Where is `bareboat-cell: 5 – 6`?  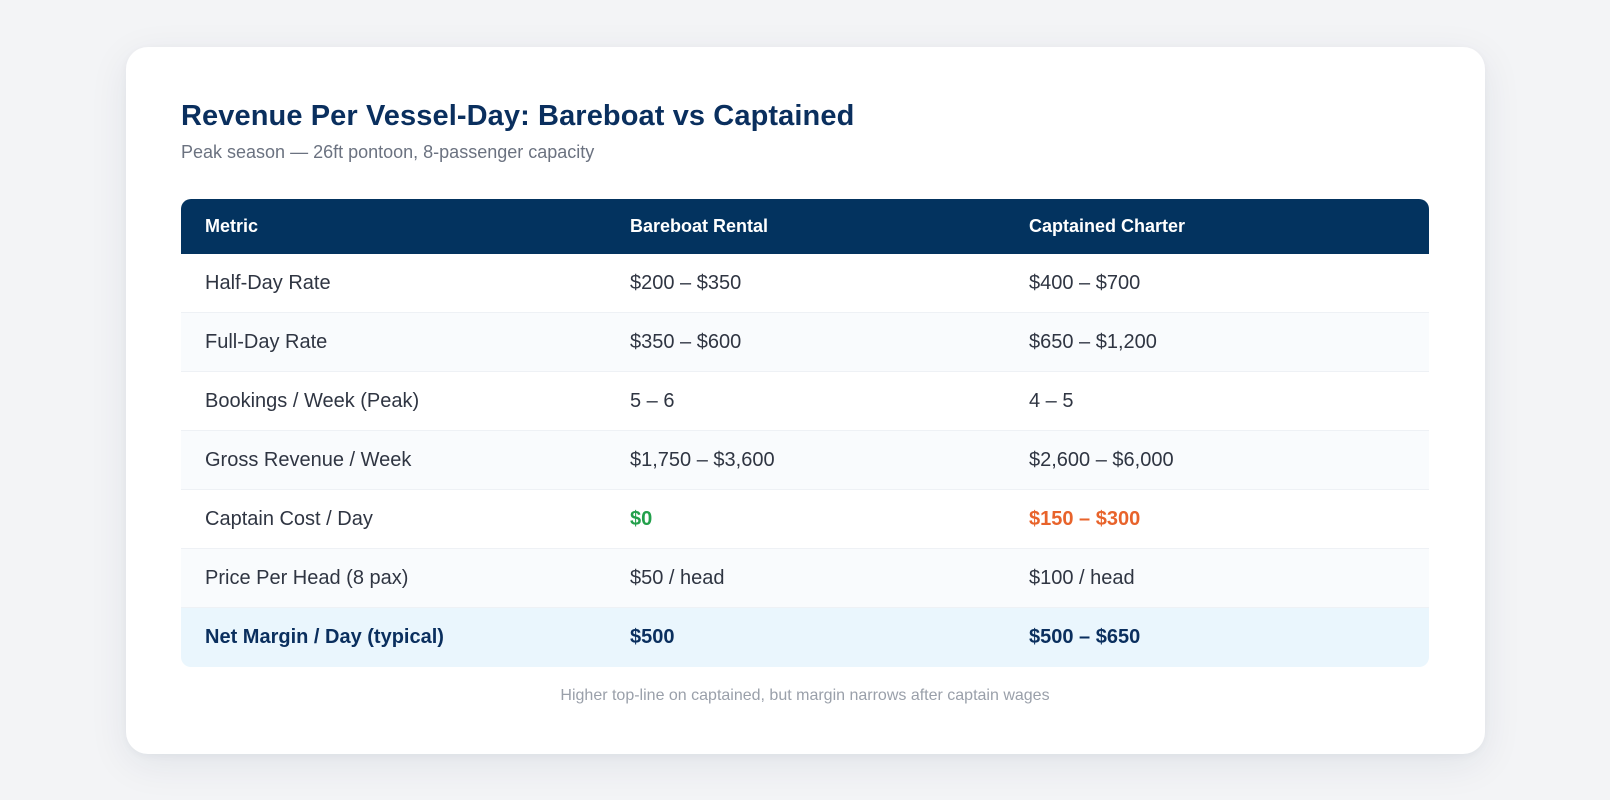
bareboat-cell: 5 – 6 is located at coordinates (652, 400).